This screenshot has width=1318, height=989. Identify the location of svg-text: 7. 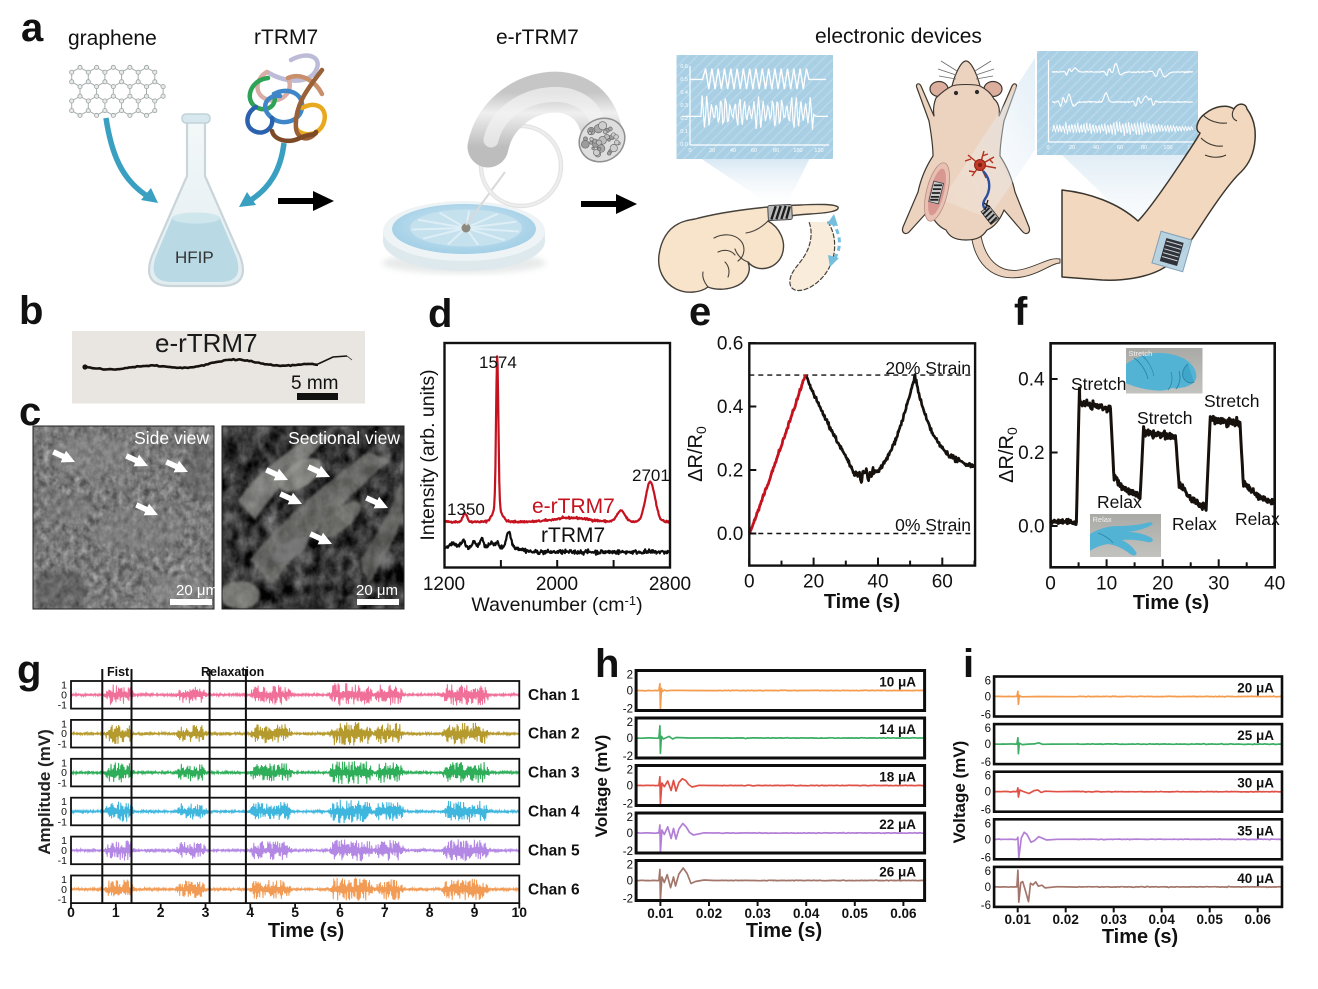
(385, 912).